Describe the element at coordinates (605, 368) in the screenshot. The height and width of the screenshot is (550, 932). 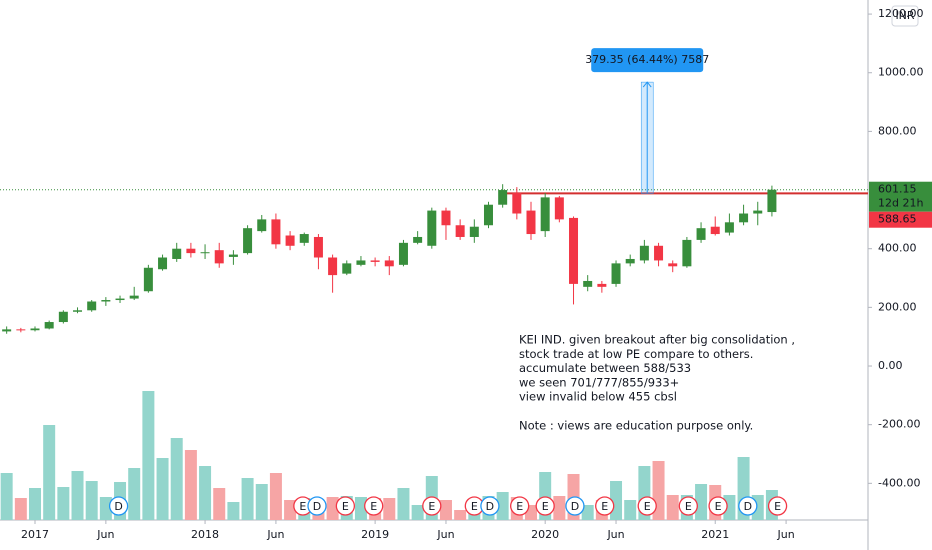
I see `note-line: accumulate between 588/533` at that location.